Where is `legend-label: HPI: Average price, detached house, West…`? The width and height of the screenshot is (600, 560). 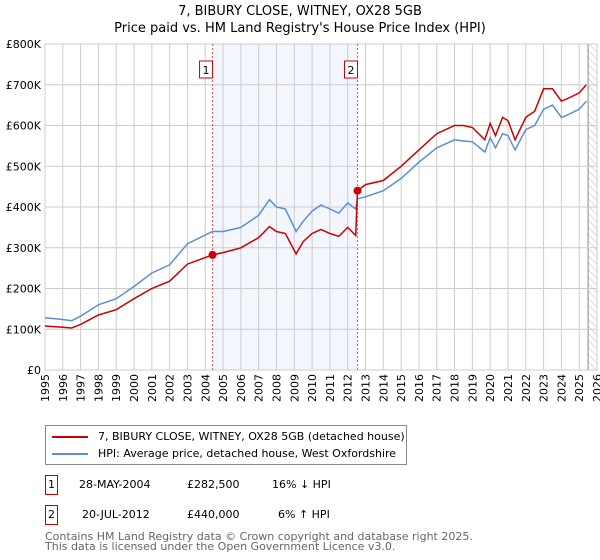 legend-label: HPI: Average price, detached house, West… is located at coordinates (247, 453).